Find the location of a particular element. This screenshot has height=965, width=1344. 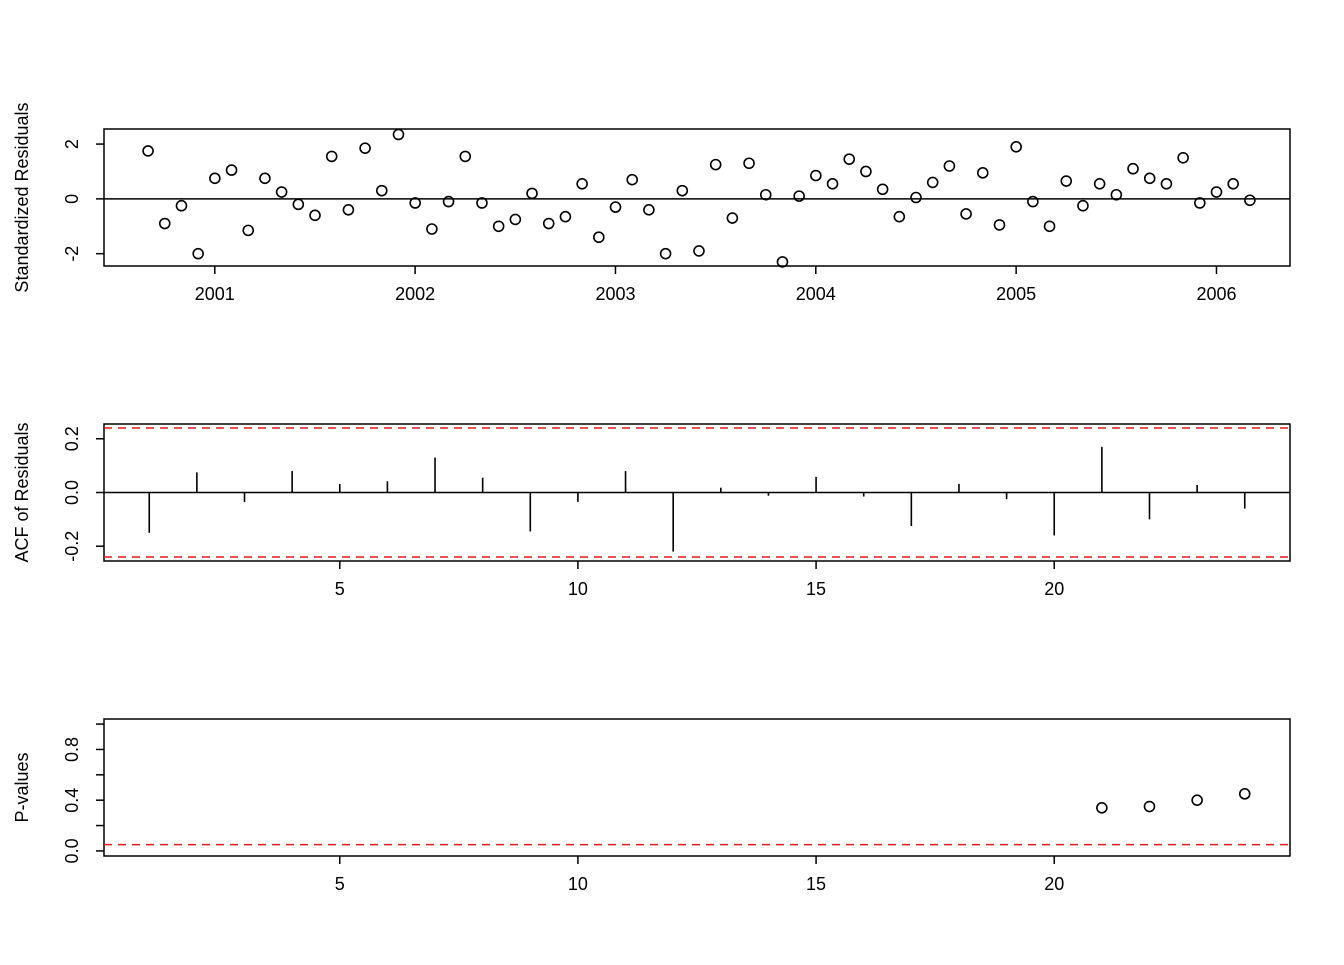

y-axis-title: Standardized Residuals is located at coordinates (22, 197).